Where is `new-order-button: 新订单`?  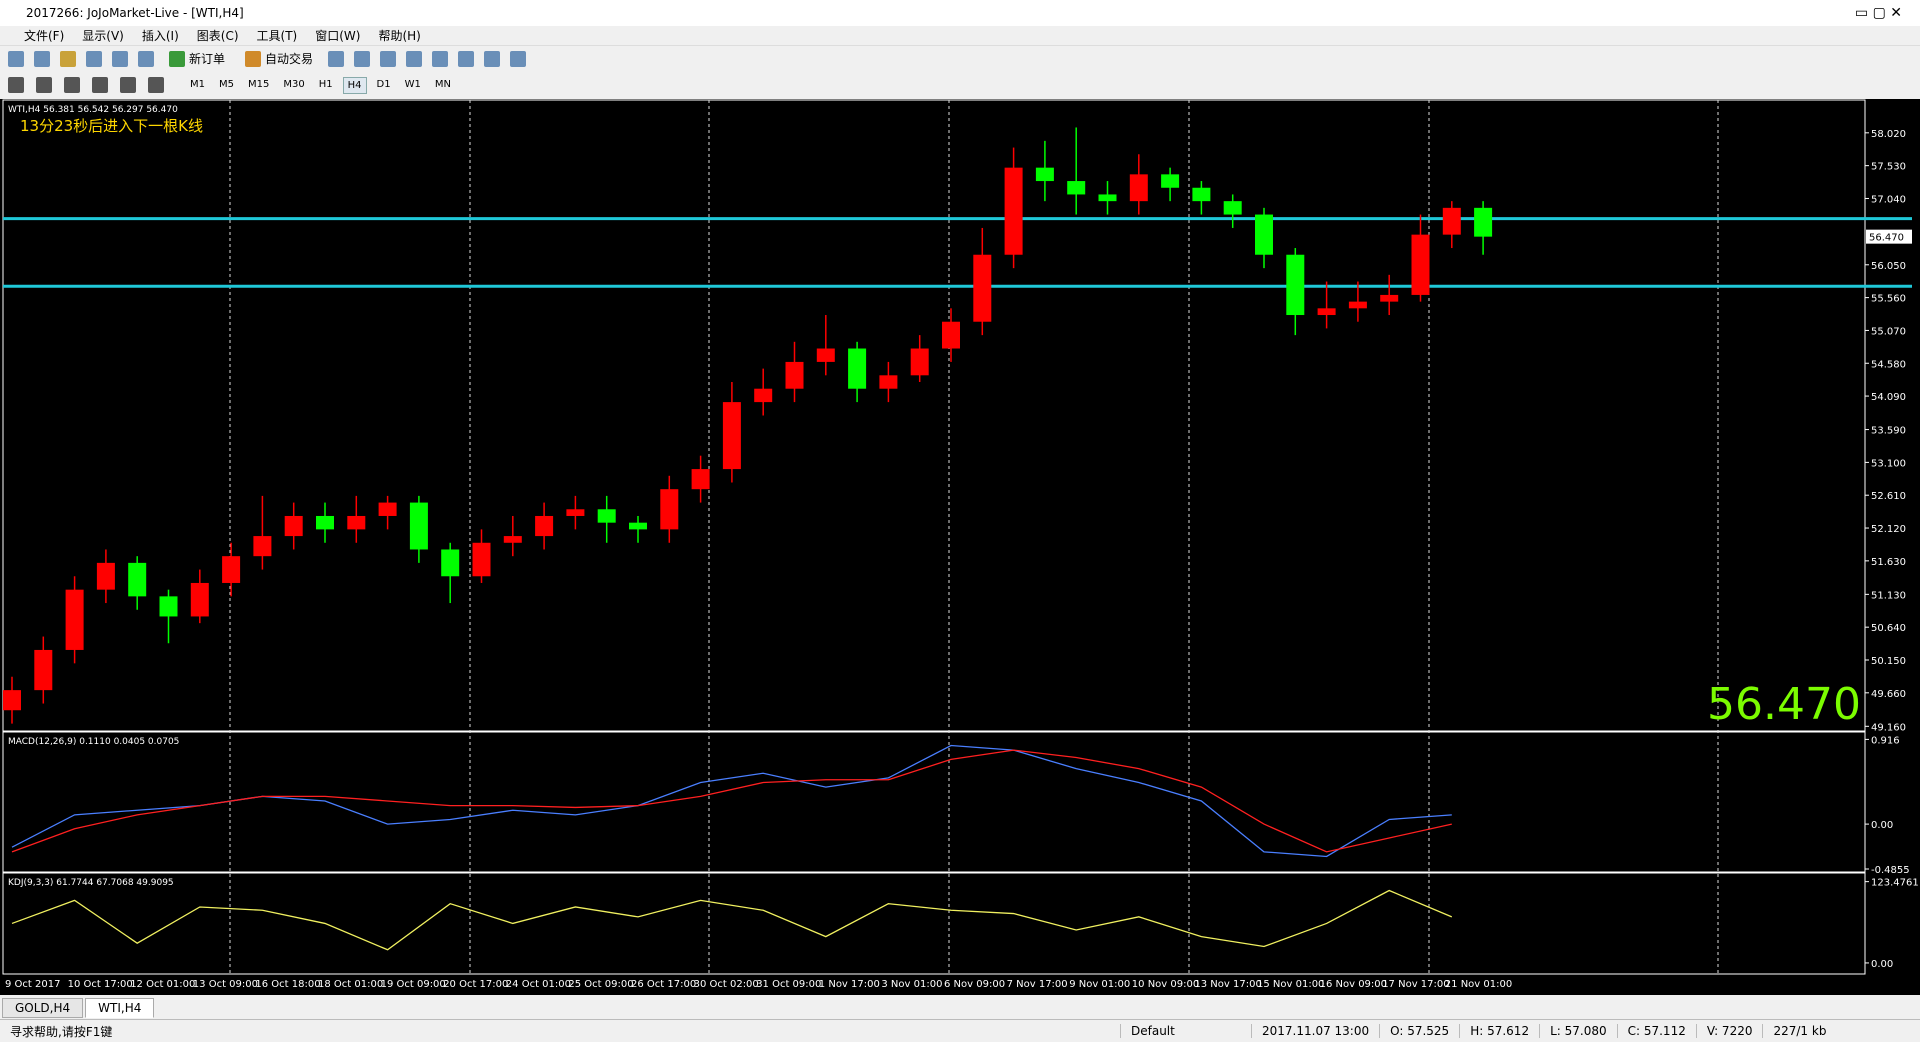
new-order-button: 新订单 is located at coordinates (197, 58).